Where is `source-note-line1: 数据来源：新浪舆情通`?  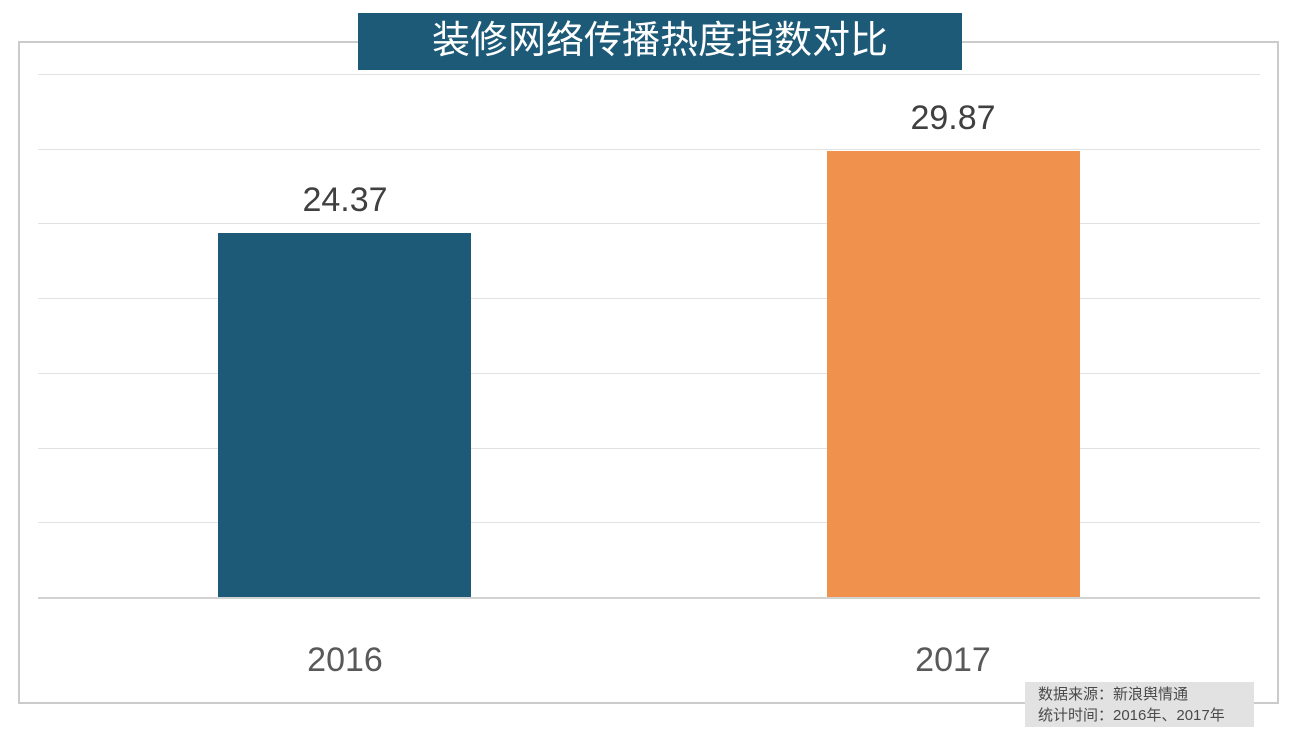
source-note-line1: 数据来源：新浪舆情通 is located at coordinates (1113, 694).